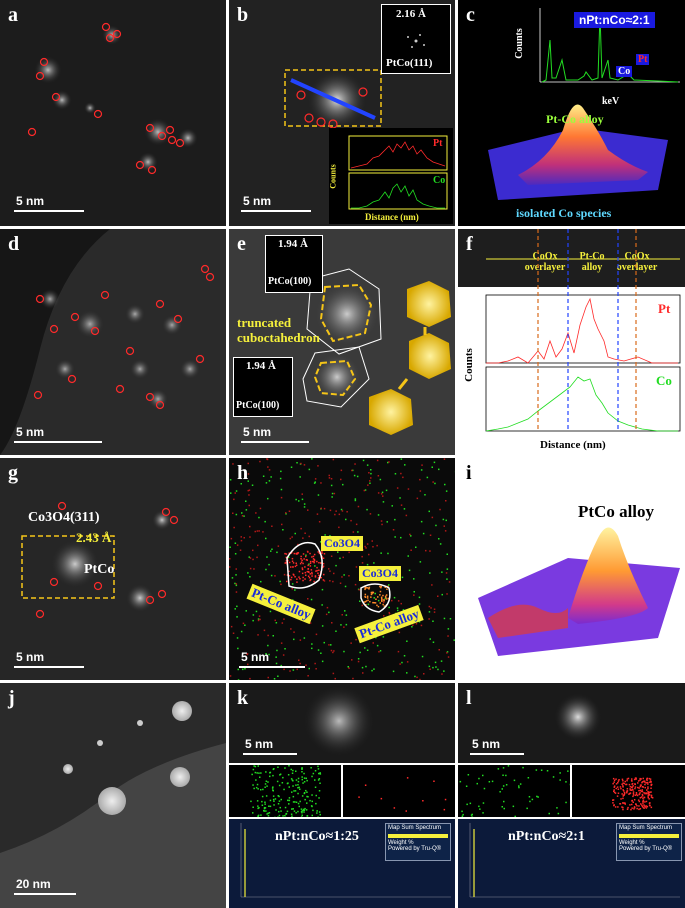  I want to click on panel-g-image, so click(100, 560).